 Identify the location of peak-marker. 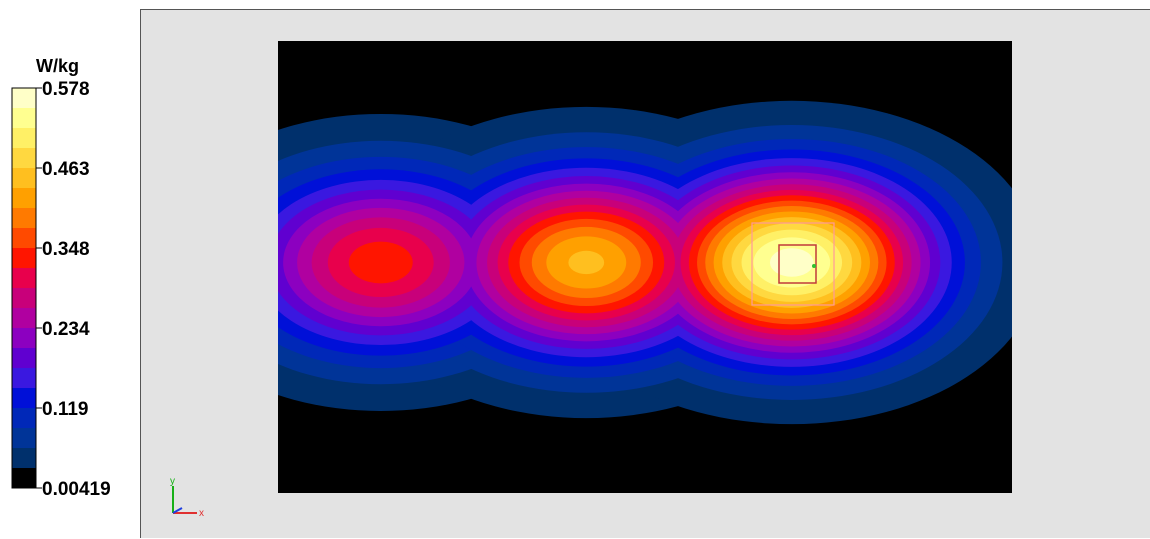
(814, 266).